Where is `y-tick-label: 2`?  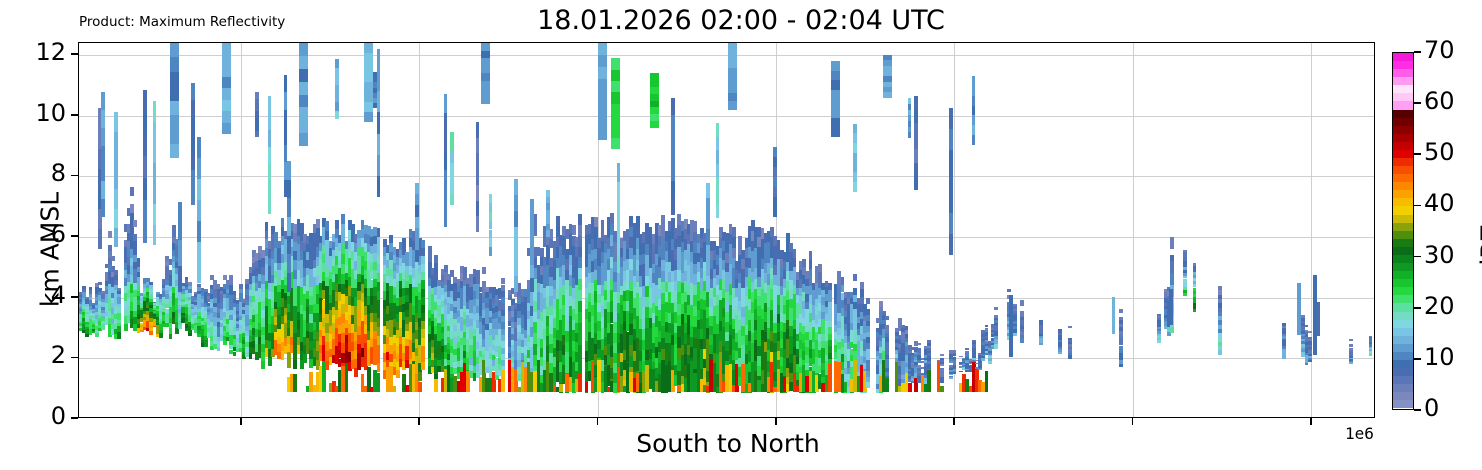
y-tick-label: 2 is located at coordinates (58, 355).